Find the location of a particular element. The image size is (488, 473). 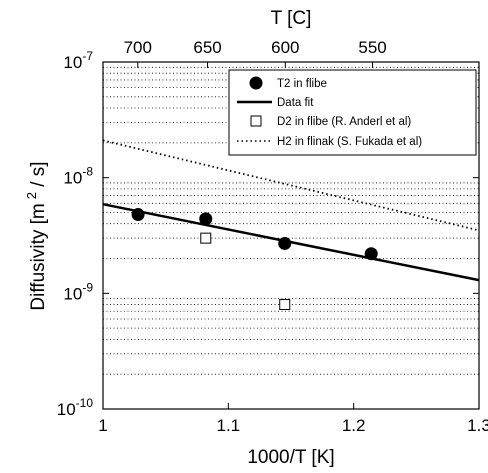

y-axis-title-superscript: 2 is located at coordinates (31, 195).